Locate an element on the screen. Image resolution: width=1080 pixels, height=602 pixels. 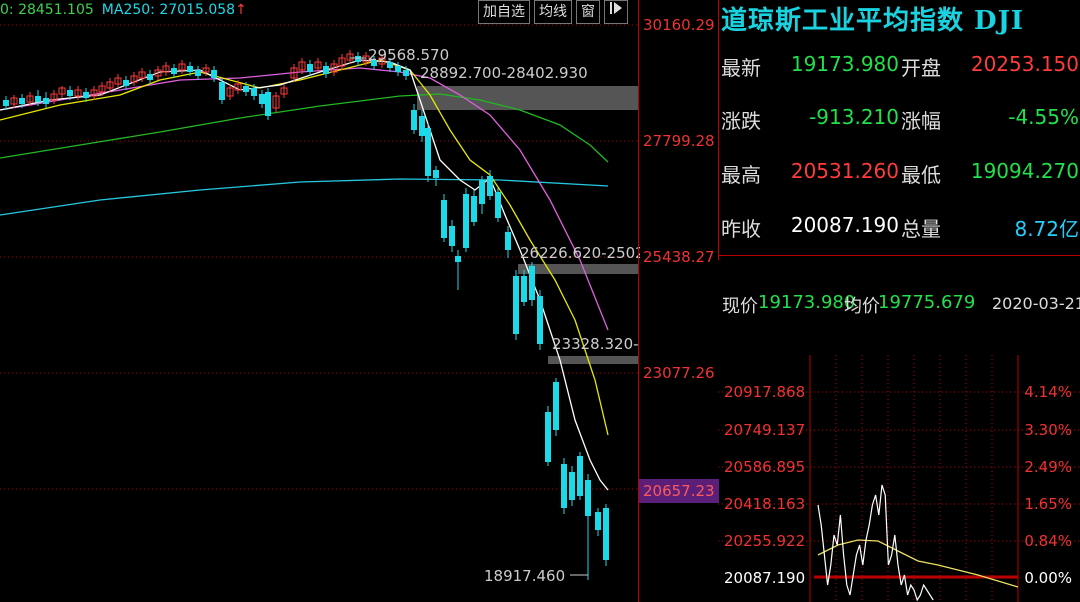
index-title: 道琼斯工业平均指数 DJI is located at coordinates (873, 21).